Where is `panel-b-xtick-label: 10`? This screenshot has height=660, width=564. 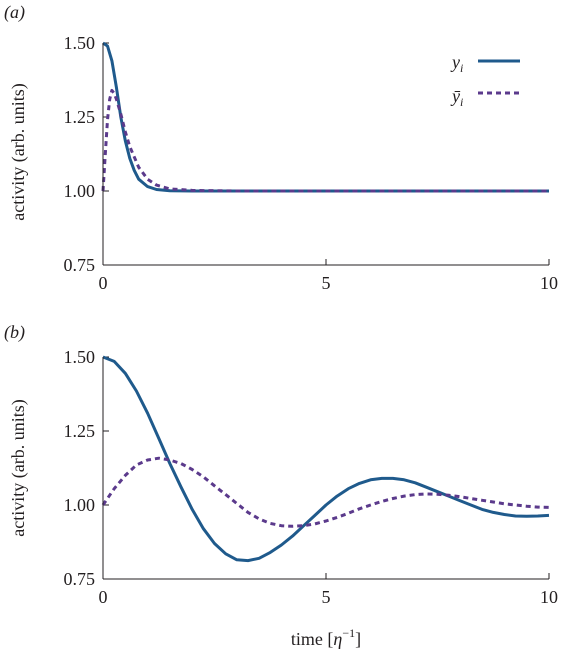 panel-b-xtick-label: 10 is located at coordinates (549, 597).